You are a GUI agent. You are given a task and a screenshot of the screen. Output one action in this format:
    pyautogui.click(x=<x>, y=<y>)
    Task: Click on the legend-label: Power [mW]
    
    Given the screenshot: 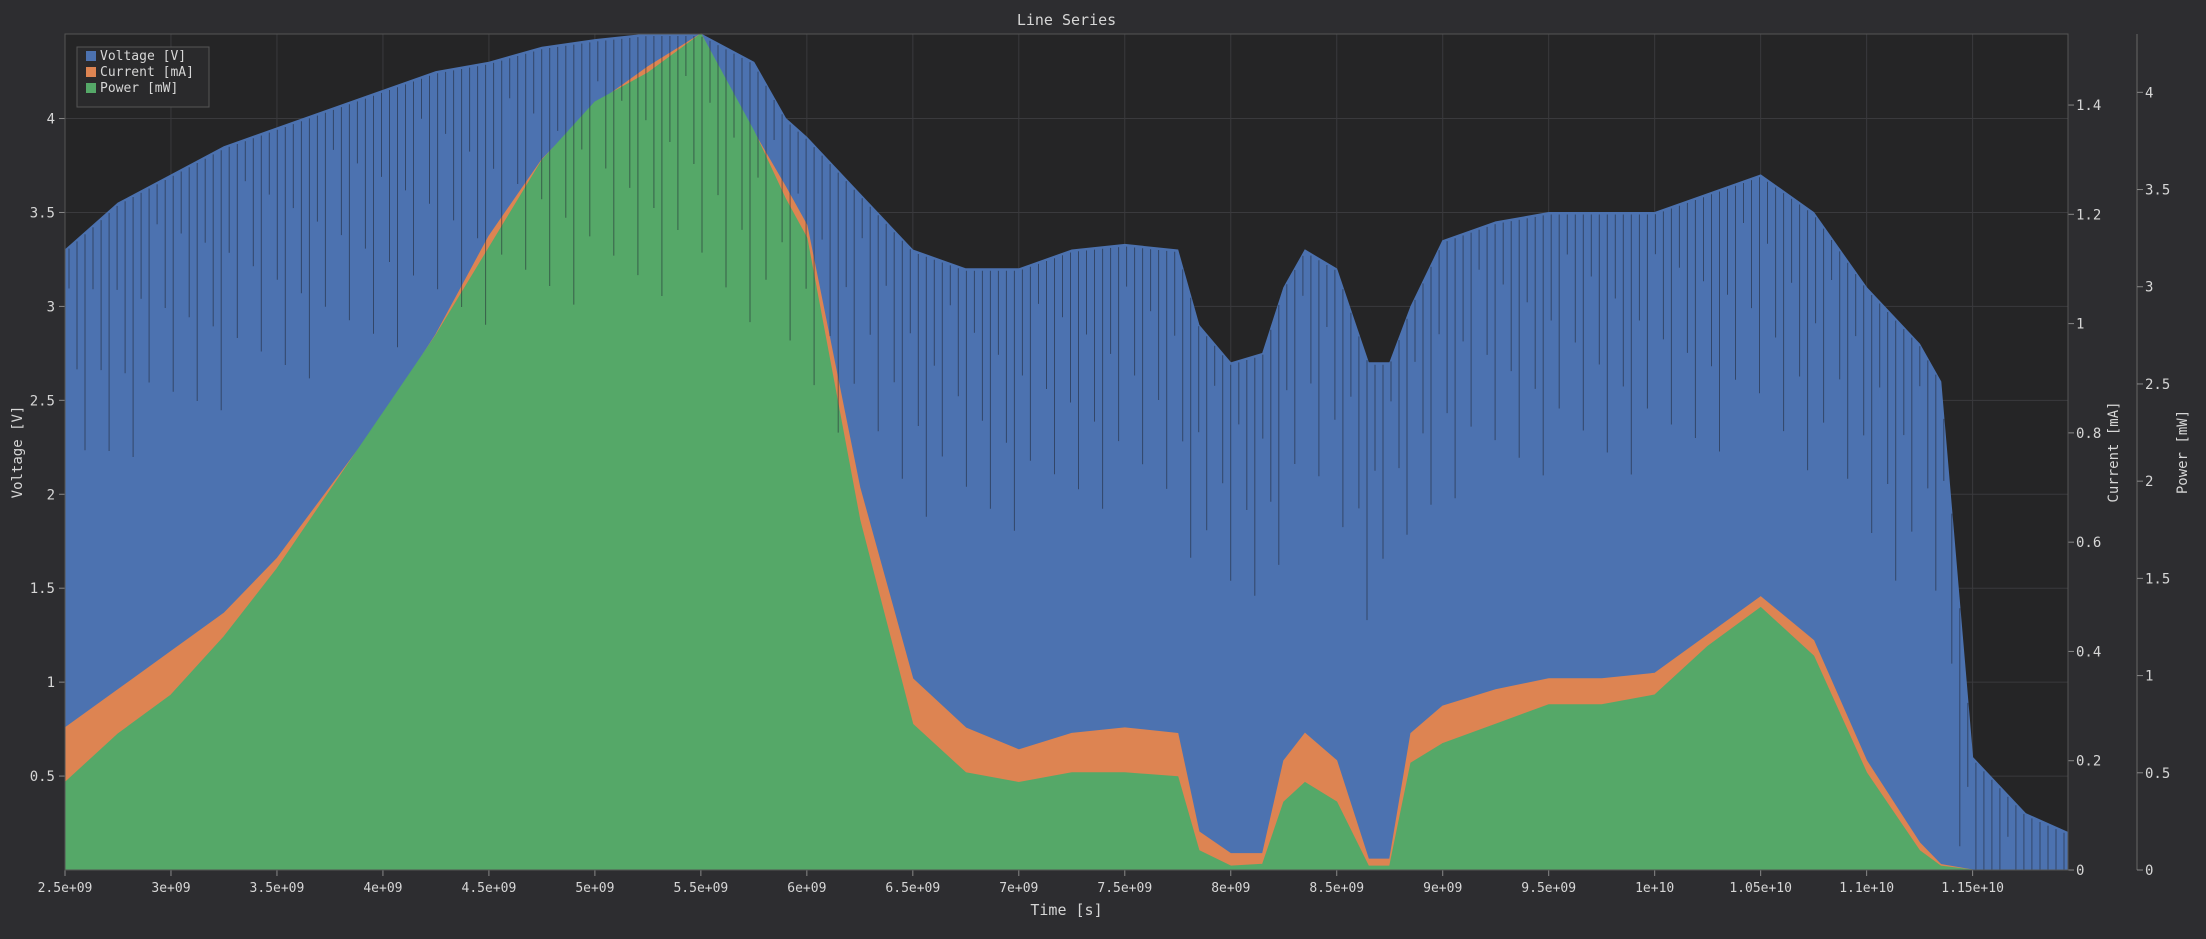 What is the action you would take?
    pyautogui.click(x=139, y=88)
    